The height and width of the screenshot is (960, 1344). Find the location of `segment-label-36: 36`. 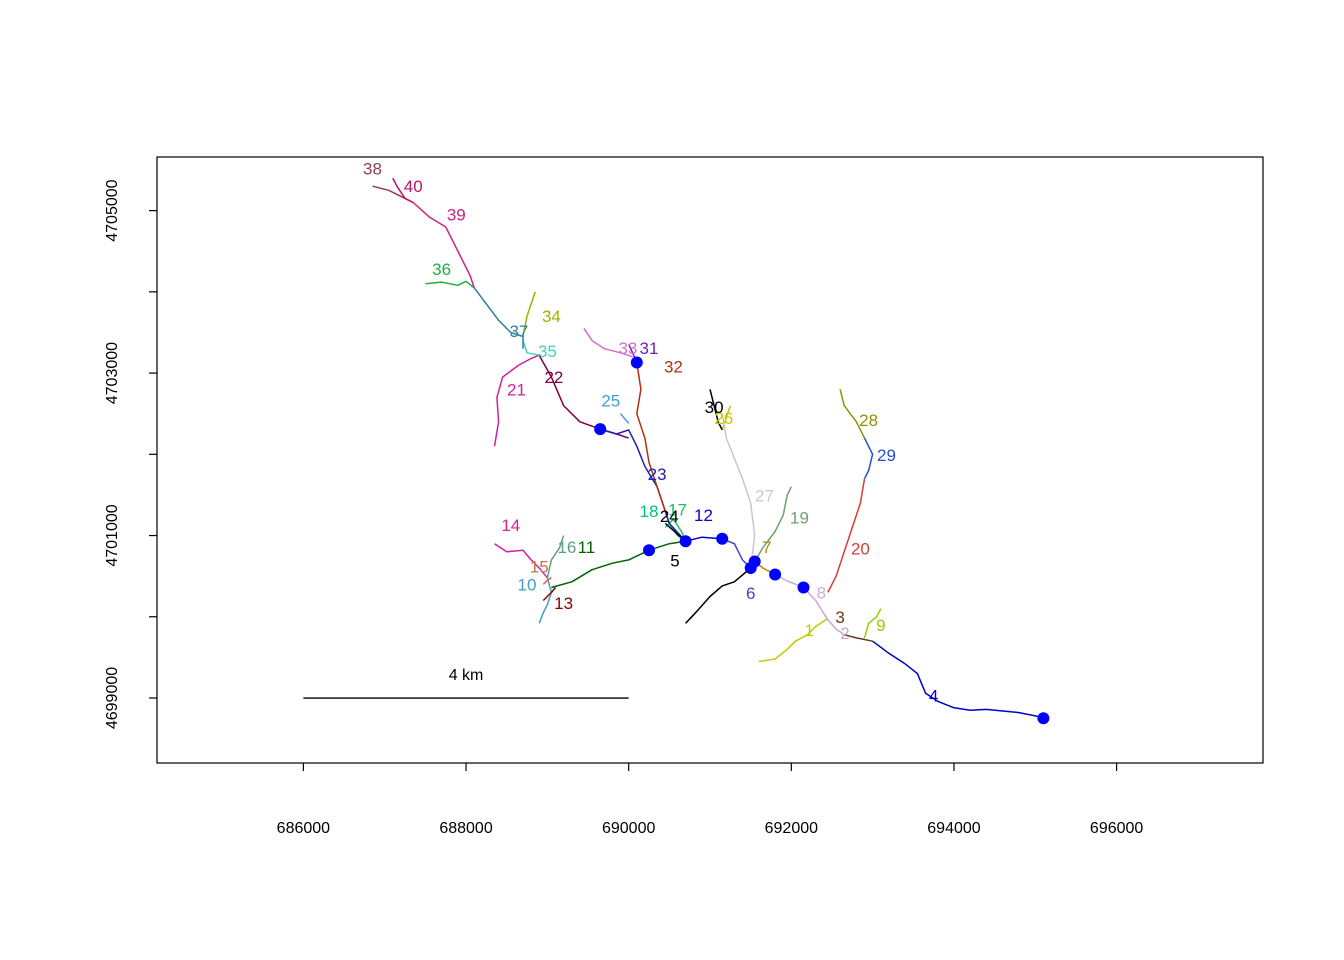

segment-label-36: 36 is located at coordinates (441, 269).